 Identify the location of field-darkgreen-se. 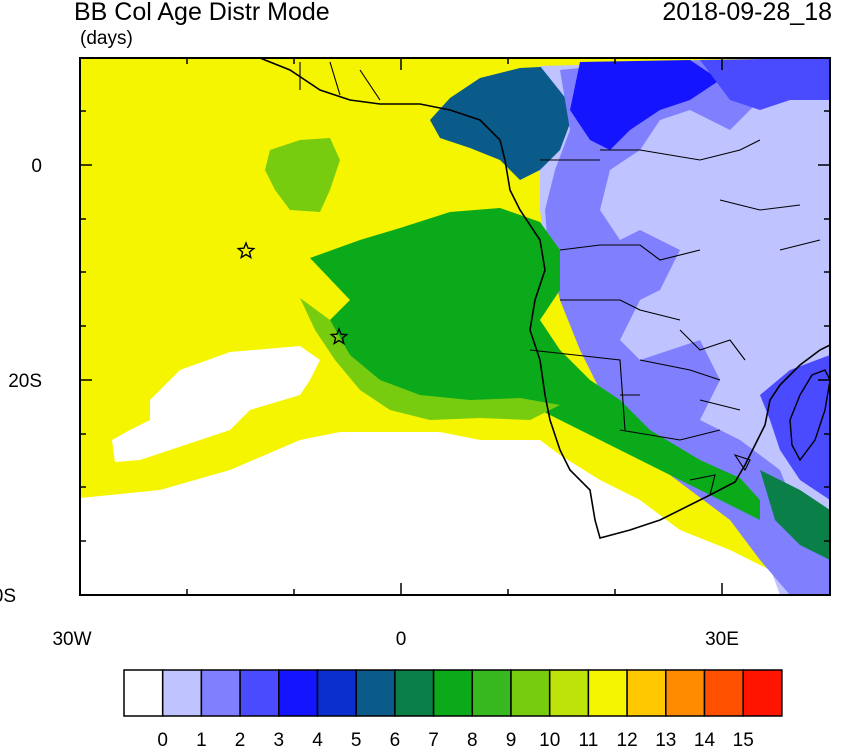
(795, 515).